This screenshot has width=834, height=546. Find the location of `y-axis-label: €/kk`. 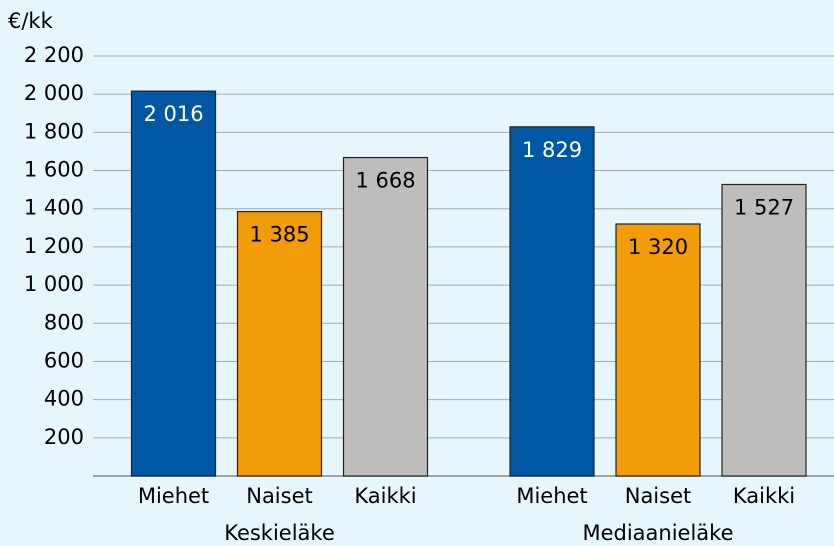

y-axis-label: €/kk is located at coordinates (31, 21).